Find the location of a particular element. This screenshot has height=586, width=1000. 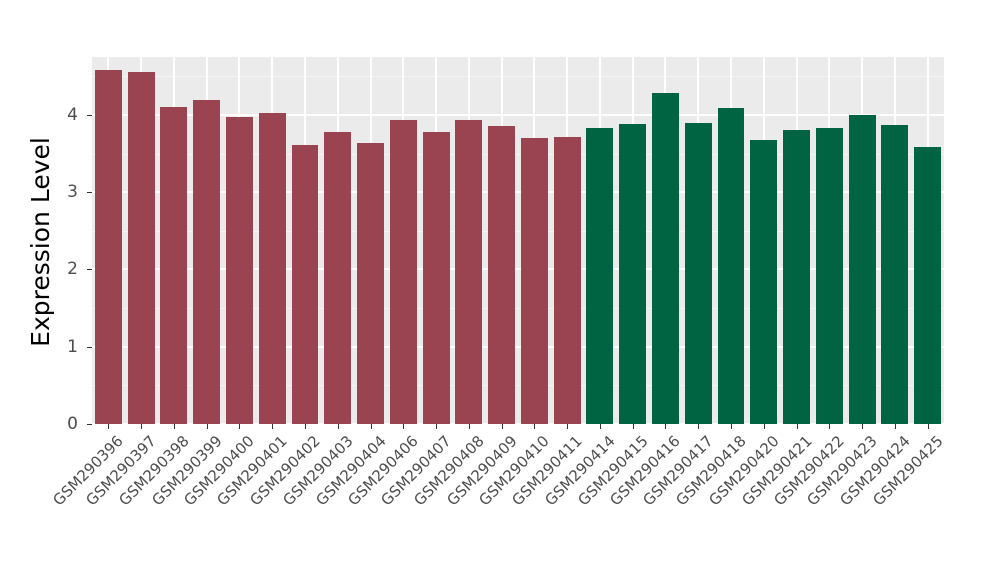

bar-GSM290398 is located at coordinates (174, 265).